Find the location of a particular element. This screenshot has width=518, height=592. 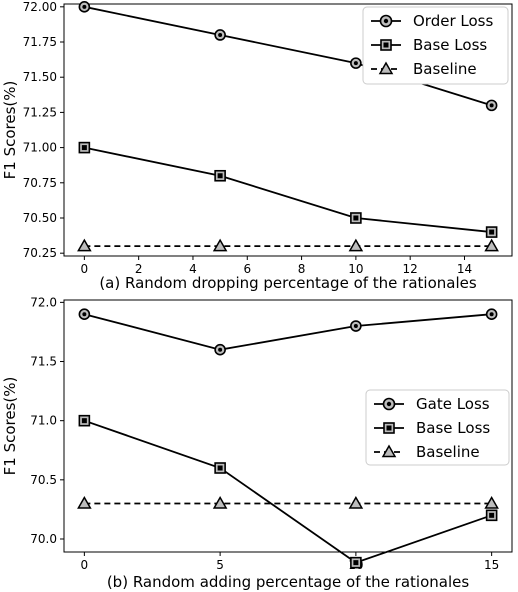

y-tick-label: 70.50 is located at coordinates (40, 218).